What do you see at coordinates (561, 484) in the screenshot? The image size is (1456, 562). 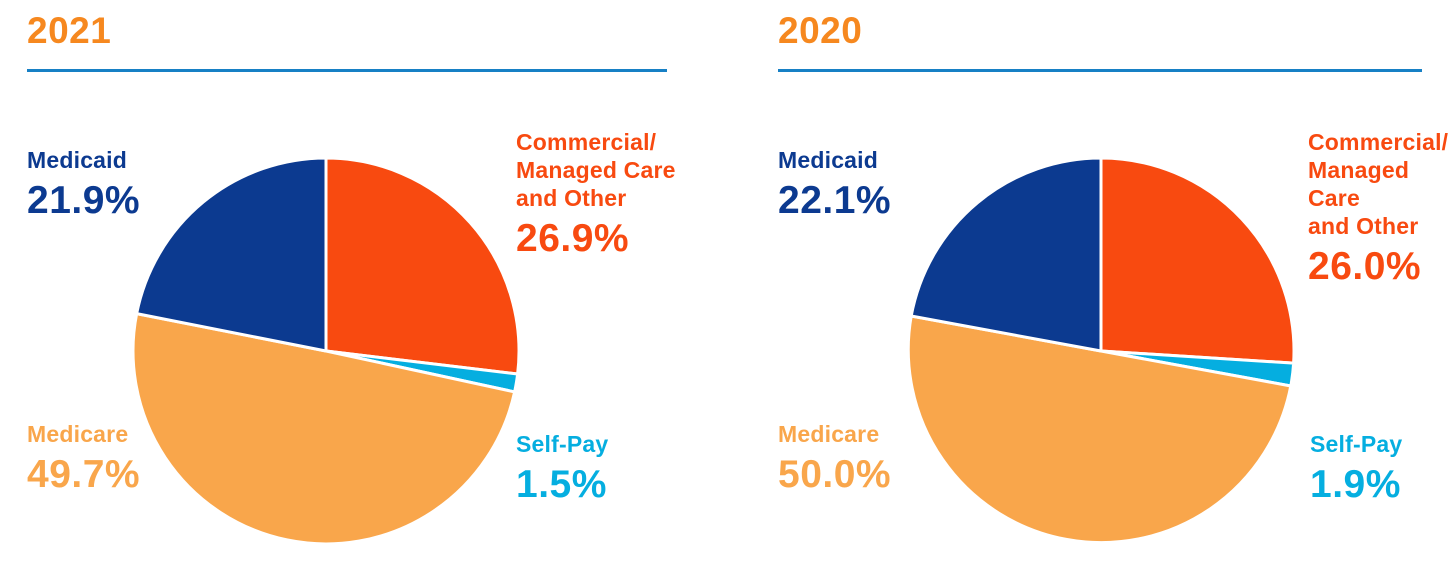 I see `label-self-pay-value: 1.5%` at bounding box center [561, 484].